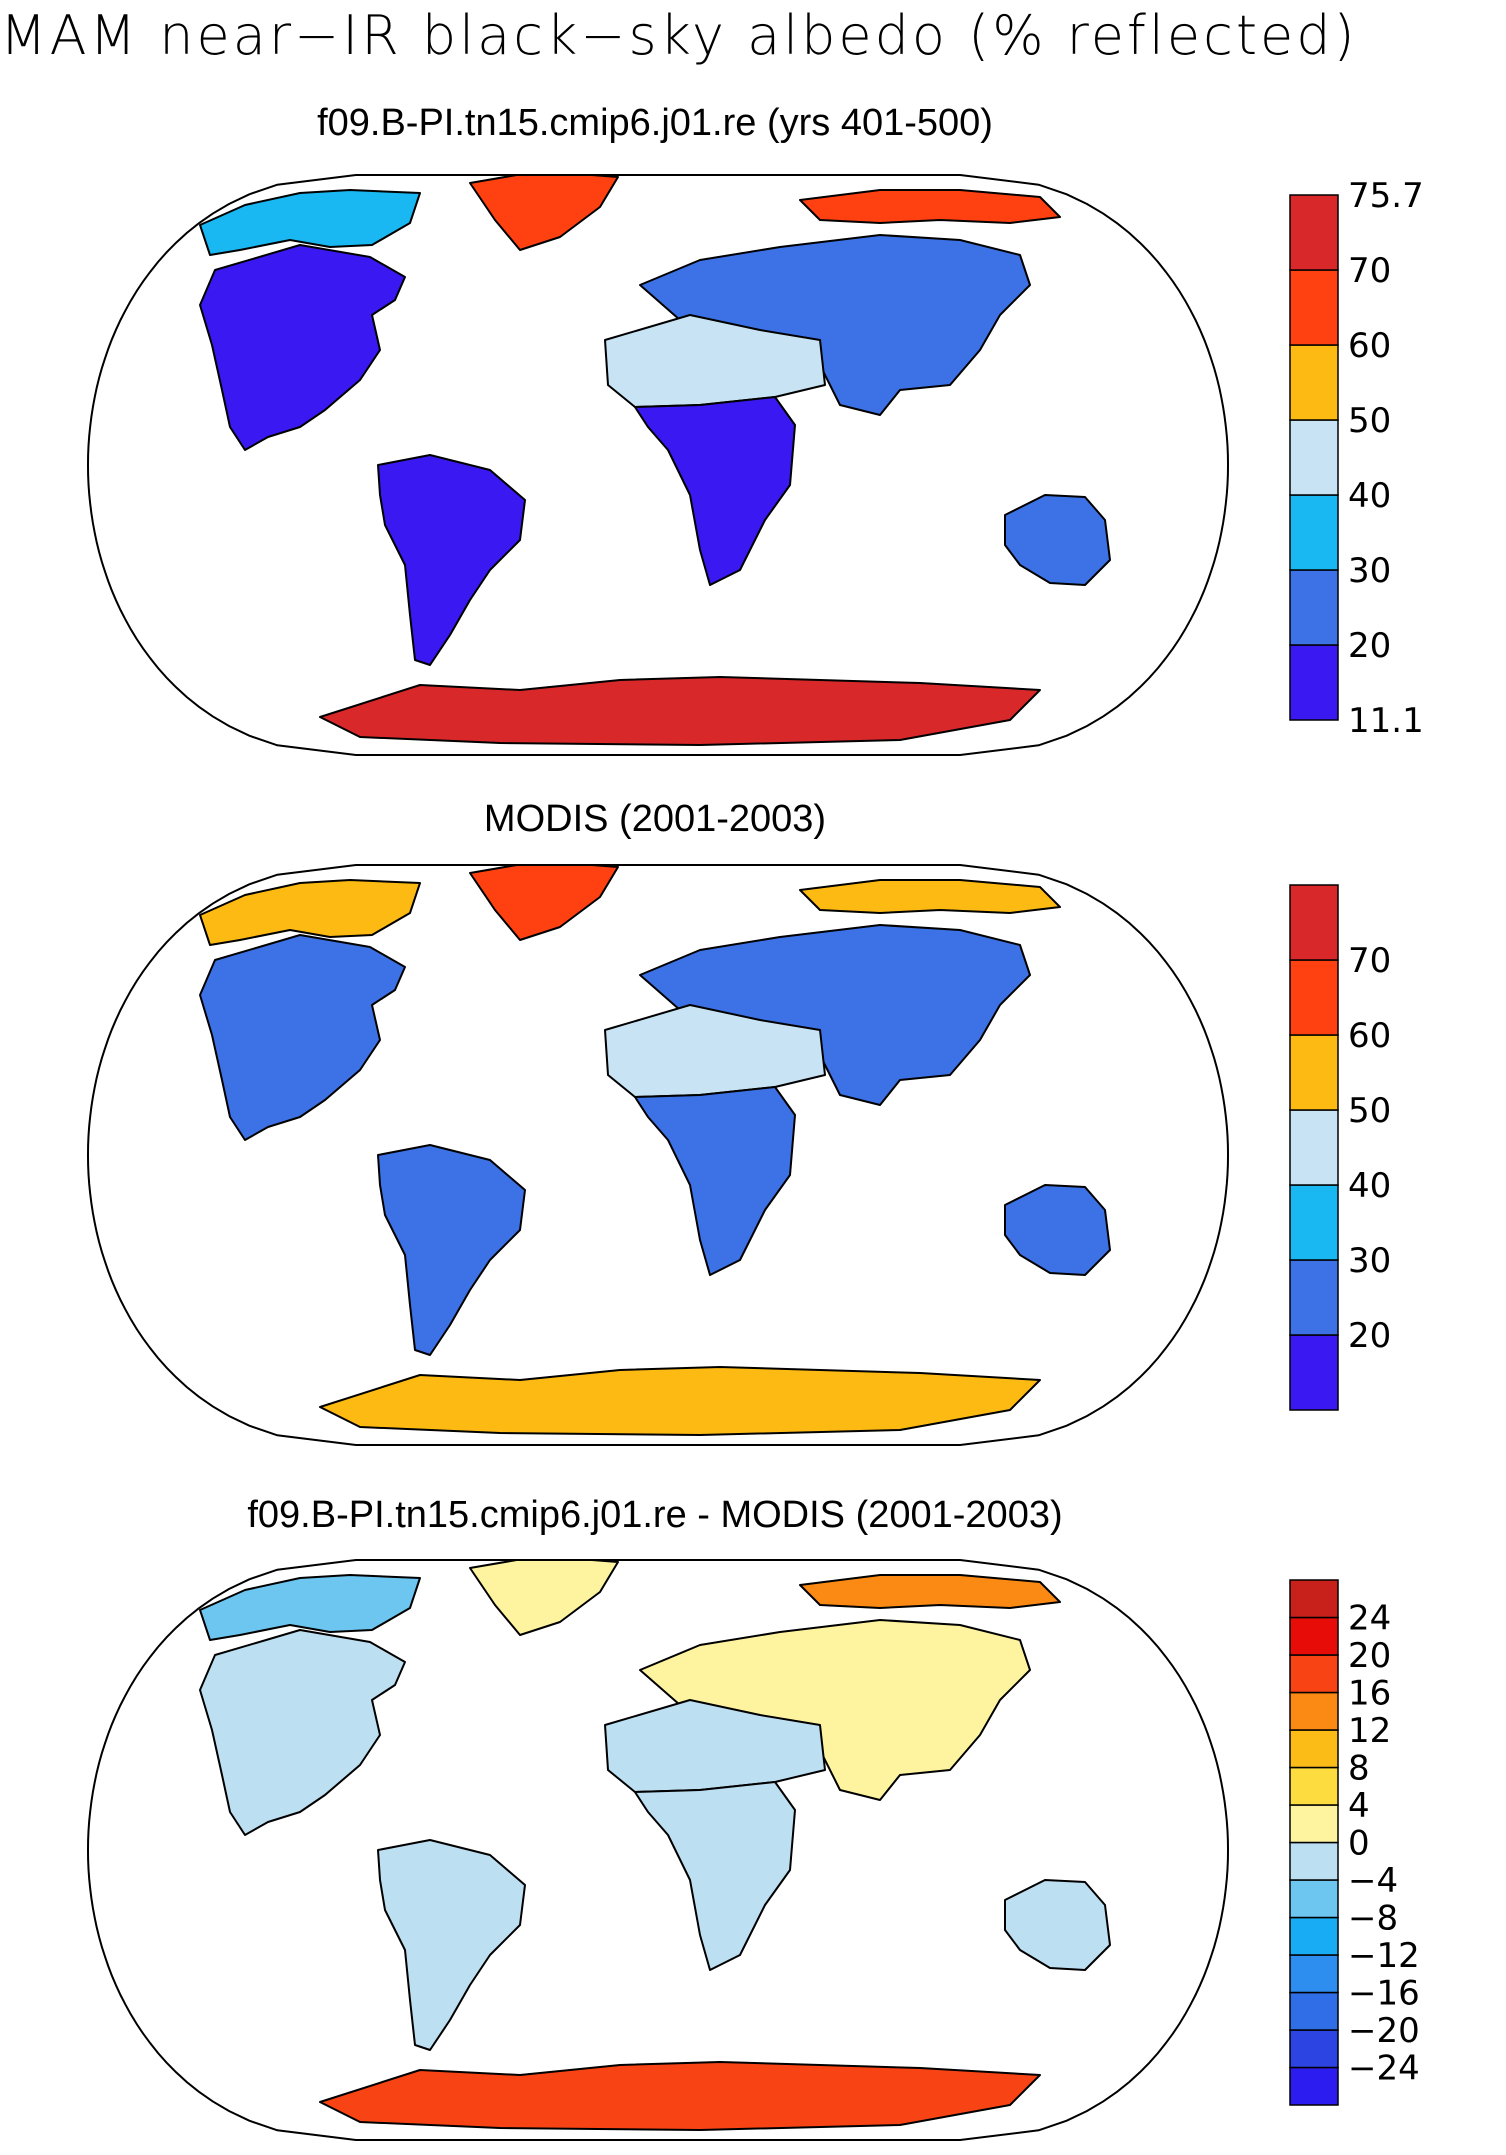  What do you see at coordinates (1369, 1694) in the screenshot?
I see `colorbar-tick-label: 16` at bounding box center [1369, 1694].